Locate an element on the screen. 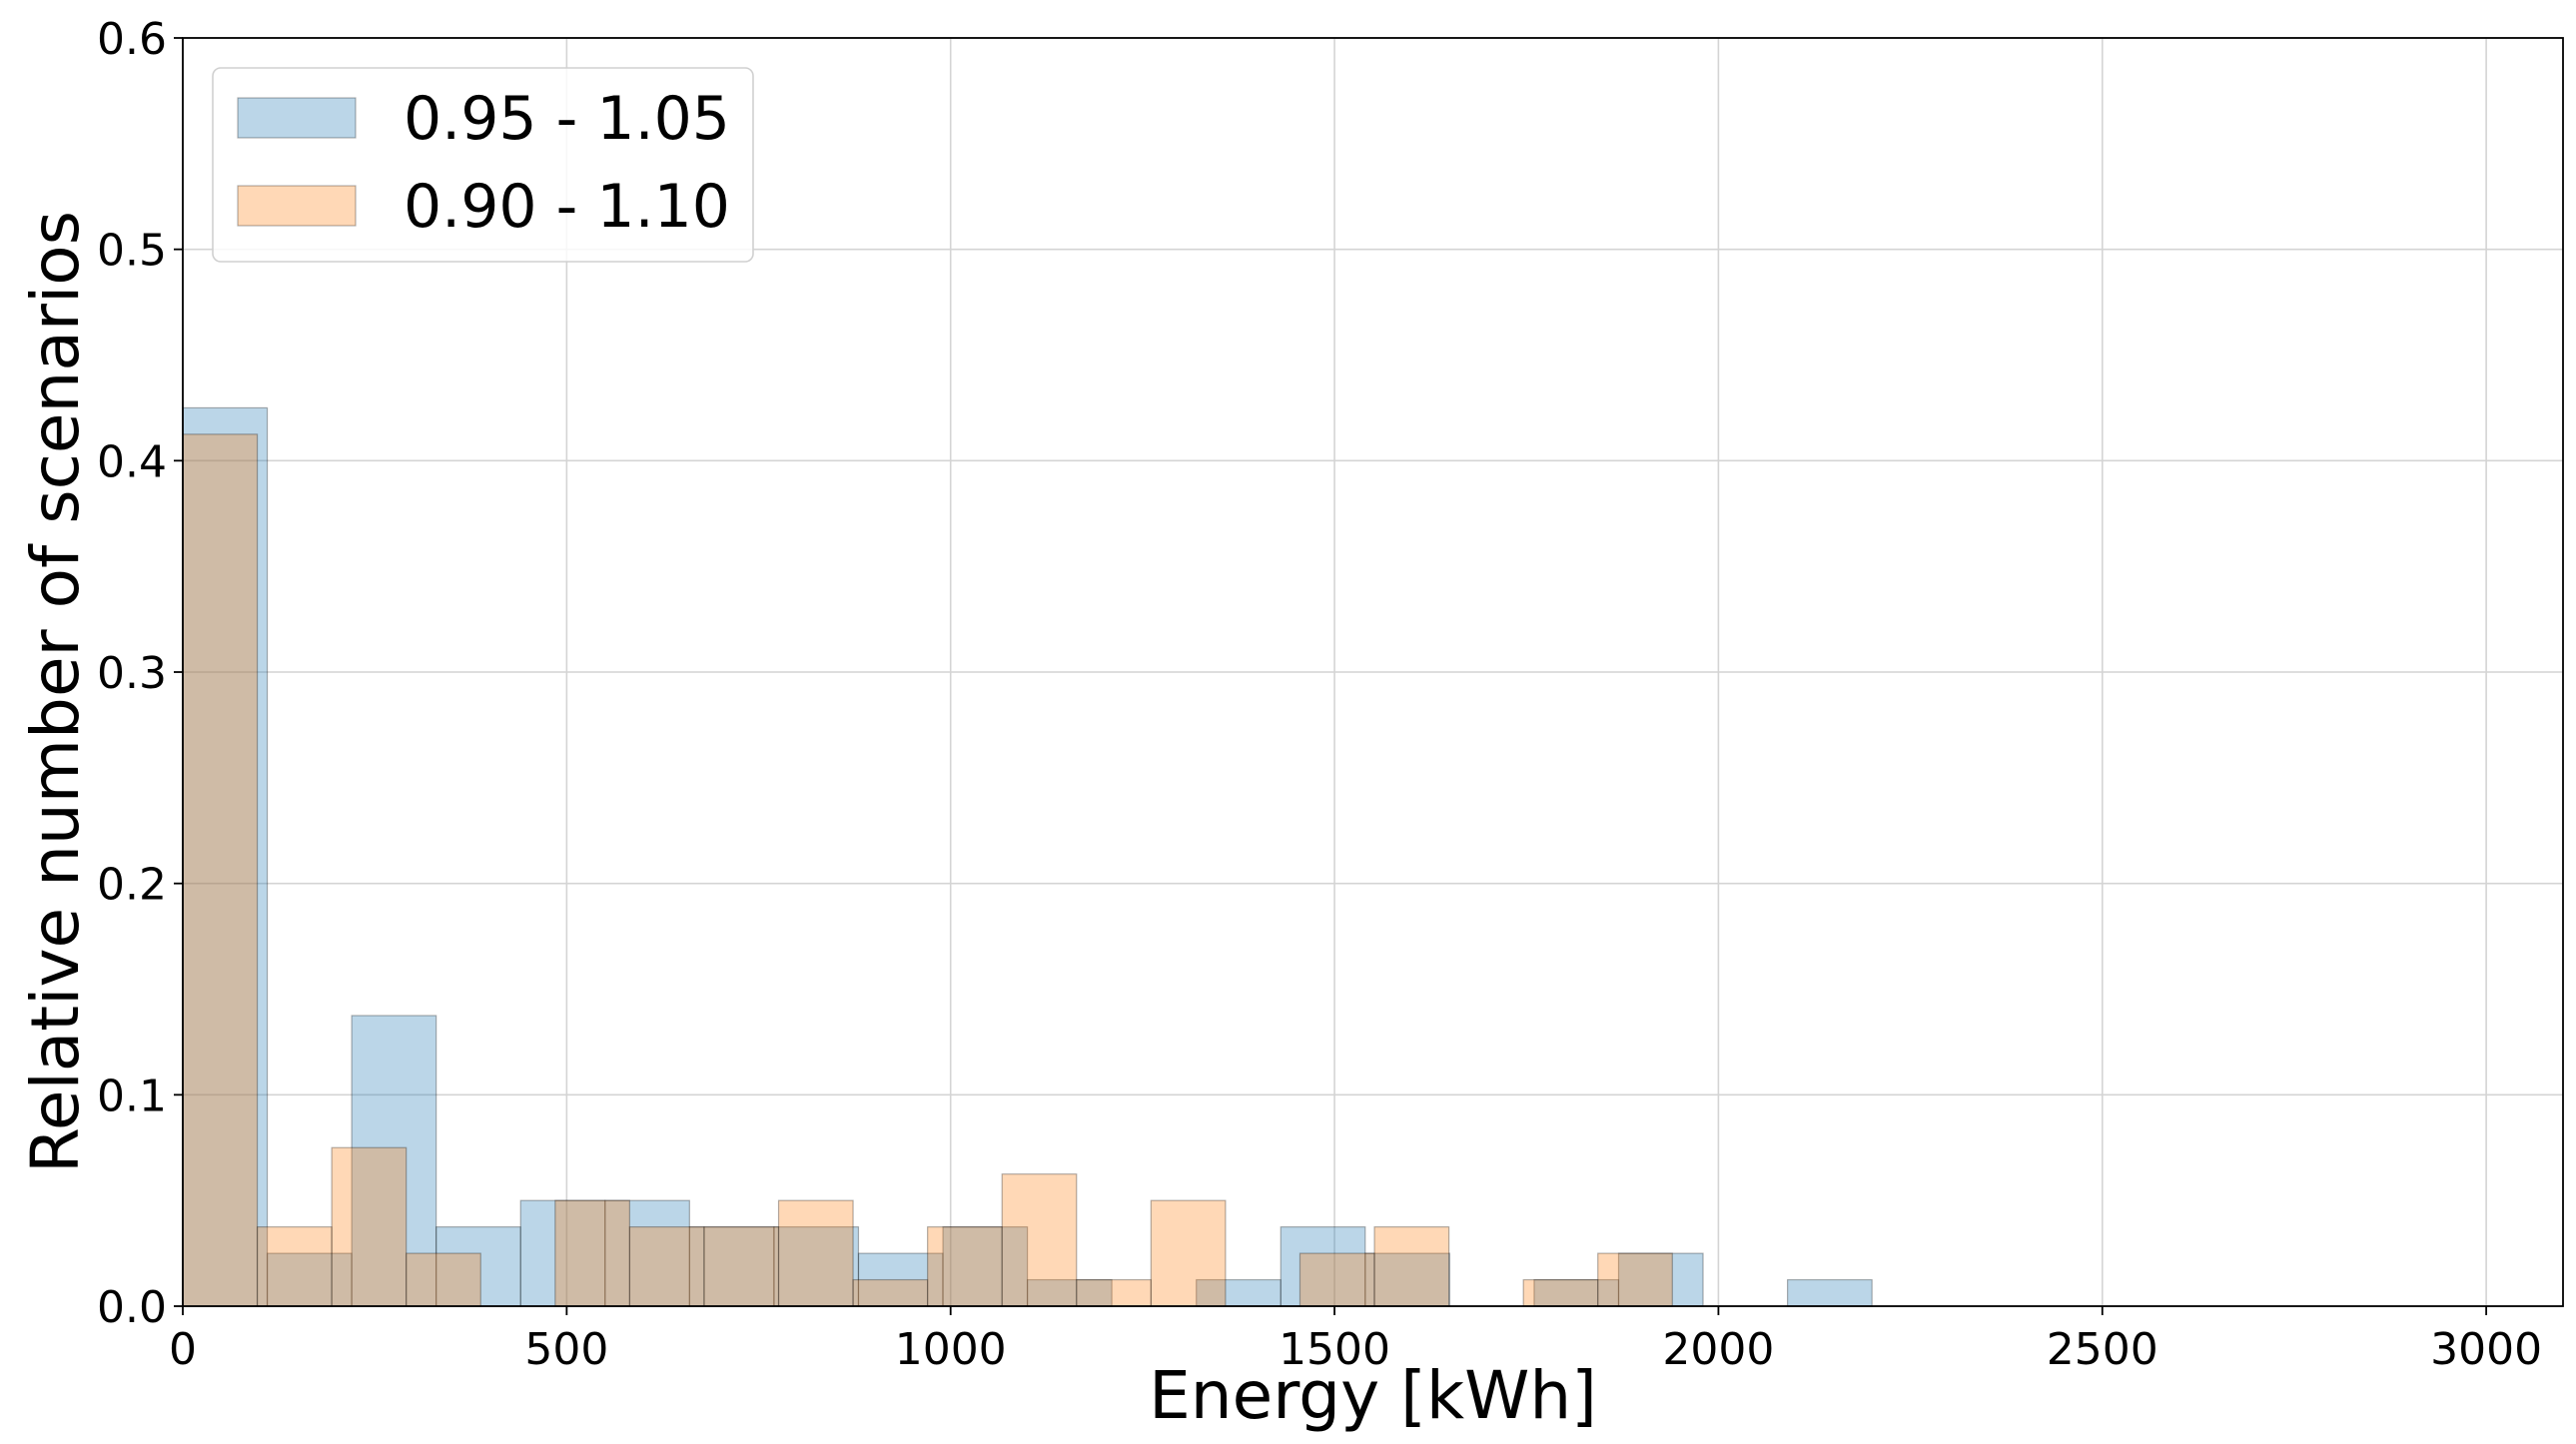 Image resolution: width=2576 pixels, height=1444 pixels. y-tick-label: 0.2 is located at coordinates (132, 886).